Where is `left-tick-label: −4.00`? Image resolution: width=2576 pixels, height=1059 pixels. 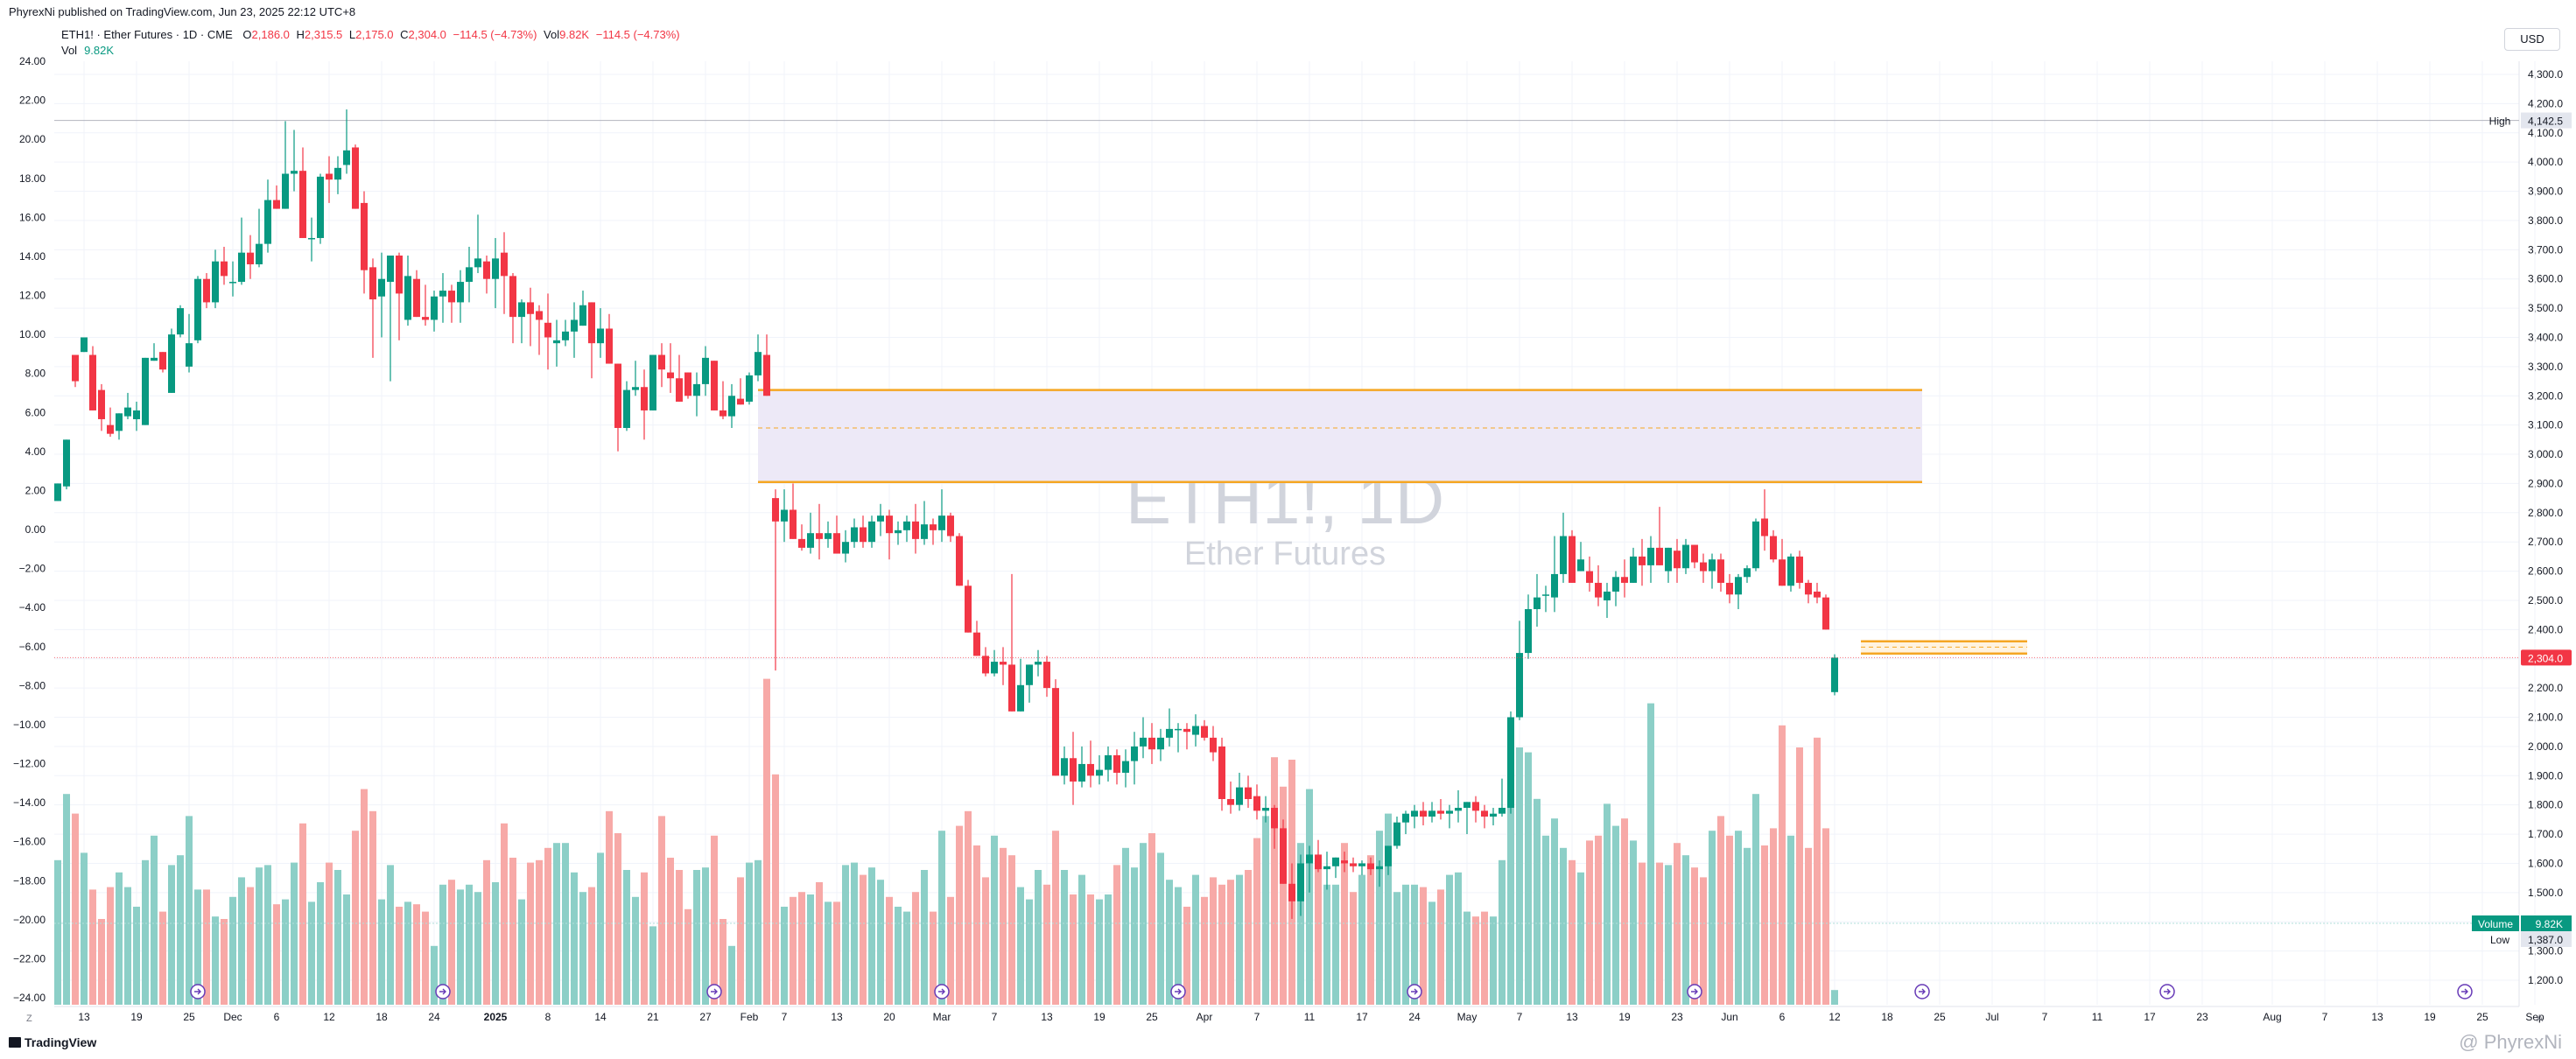
left-tick-label: −4.00 is located at coordinates (32, 607).